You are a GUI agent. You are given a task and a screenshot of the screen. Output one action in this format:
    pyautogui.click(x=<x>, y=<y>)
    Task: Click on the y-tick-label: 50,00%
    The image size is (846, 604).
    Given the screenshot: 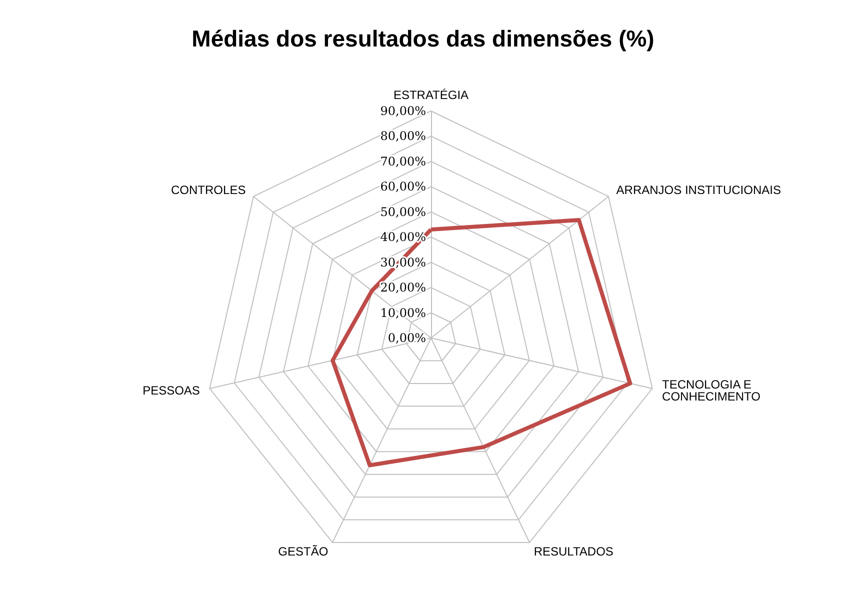 What is the action you would take?
    pyautogui.click(x=403, y=211)
    